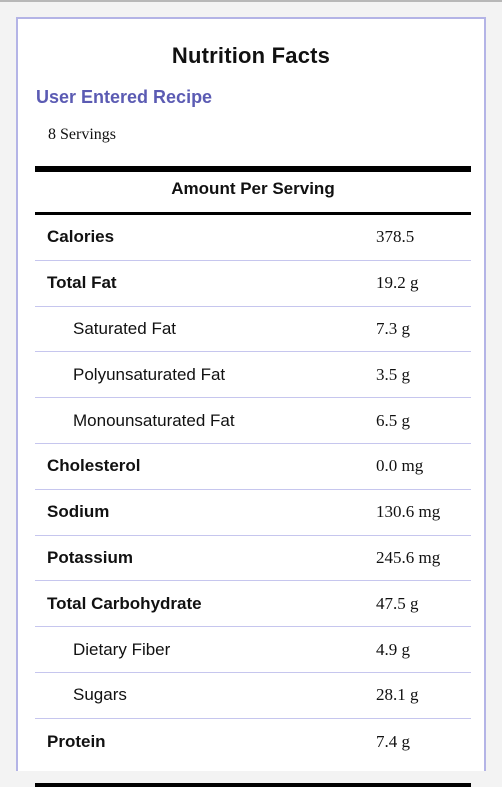 This screenshot has width=502, height=787. Describe the element at coordinates (393, 328) in the screenshot. I see `nutrient-value: 7.3 g` at that location.